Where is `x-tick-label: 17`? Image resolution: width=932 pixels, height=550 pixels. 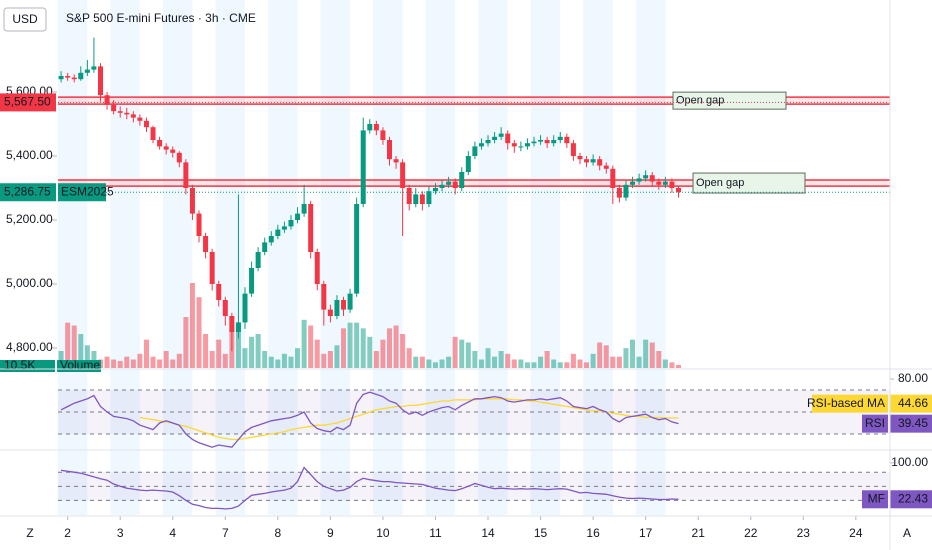 x-tick-label: 17 is located at coordinates (646, 533).